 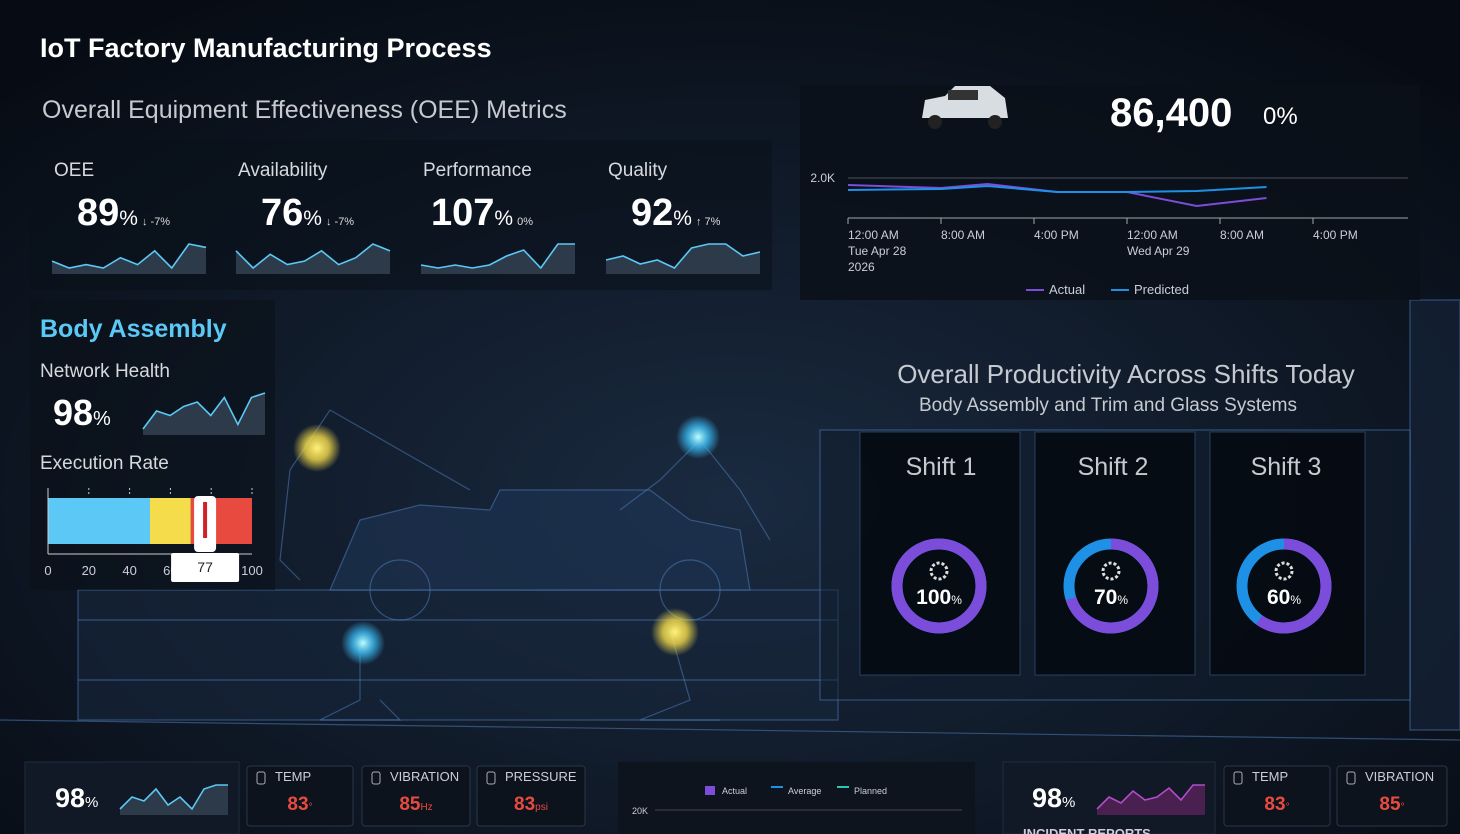 I want to click on unit: psi, so click(x=541, y=807).